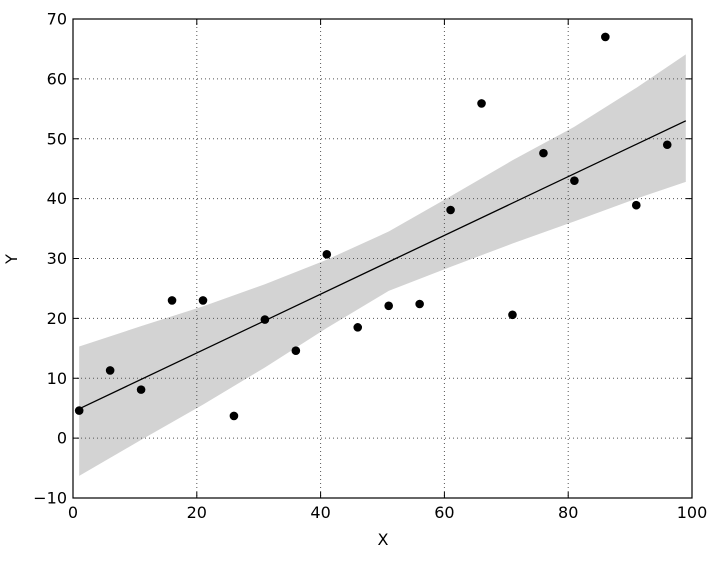 The image size is (717, 561). What do you see at coordinates (57, 198) in the screenshot?
I see `y-tick-label: 40` at bounding box center [57, 198].